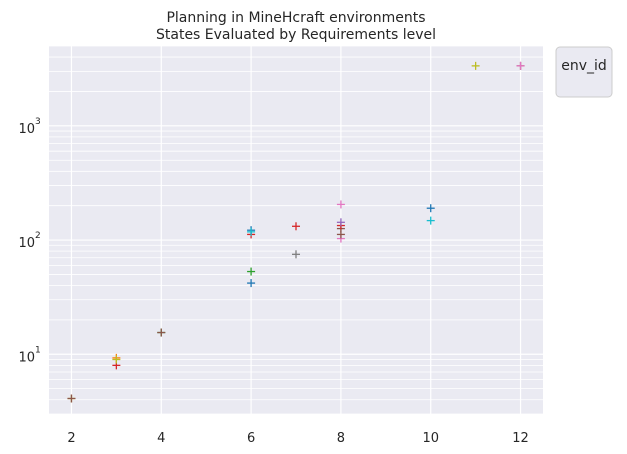 This screenshot has width=627, height=454. I want to click on x-tick-label: 8, so click(341, 438).